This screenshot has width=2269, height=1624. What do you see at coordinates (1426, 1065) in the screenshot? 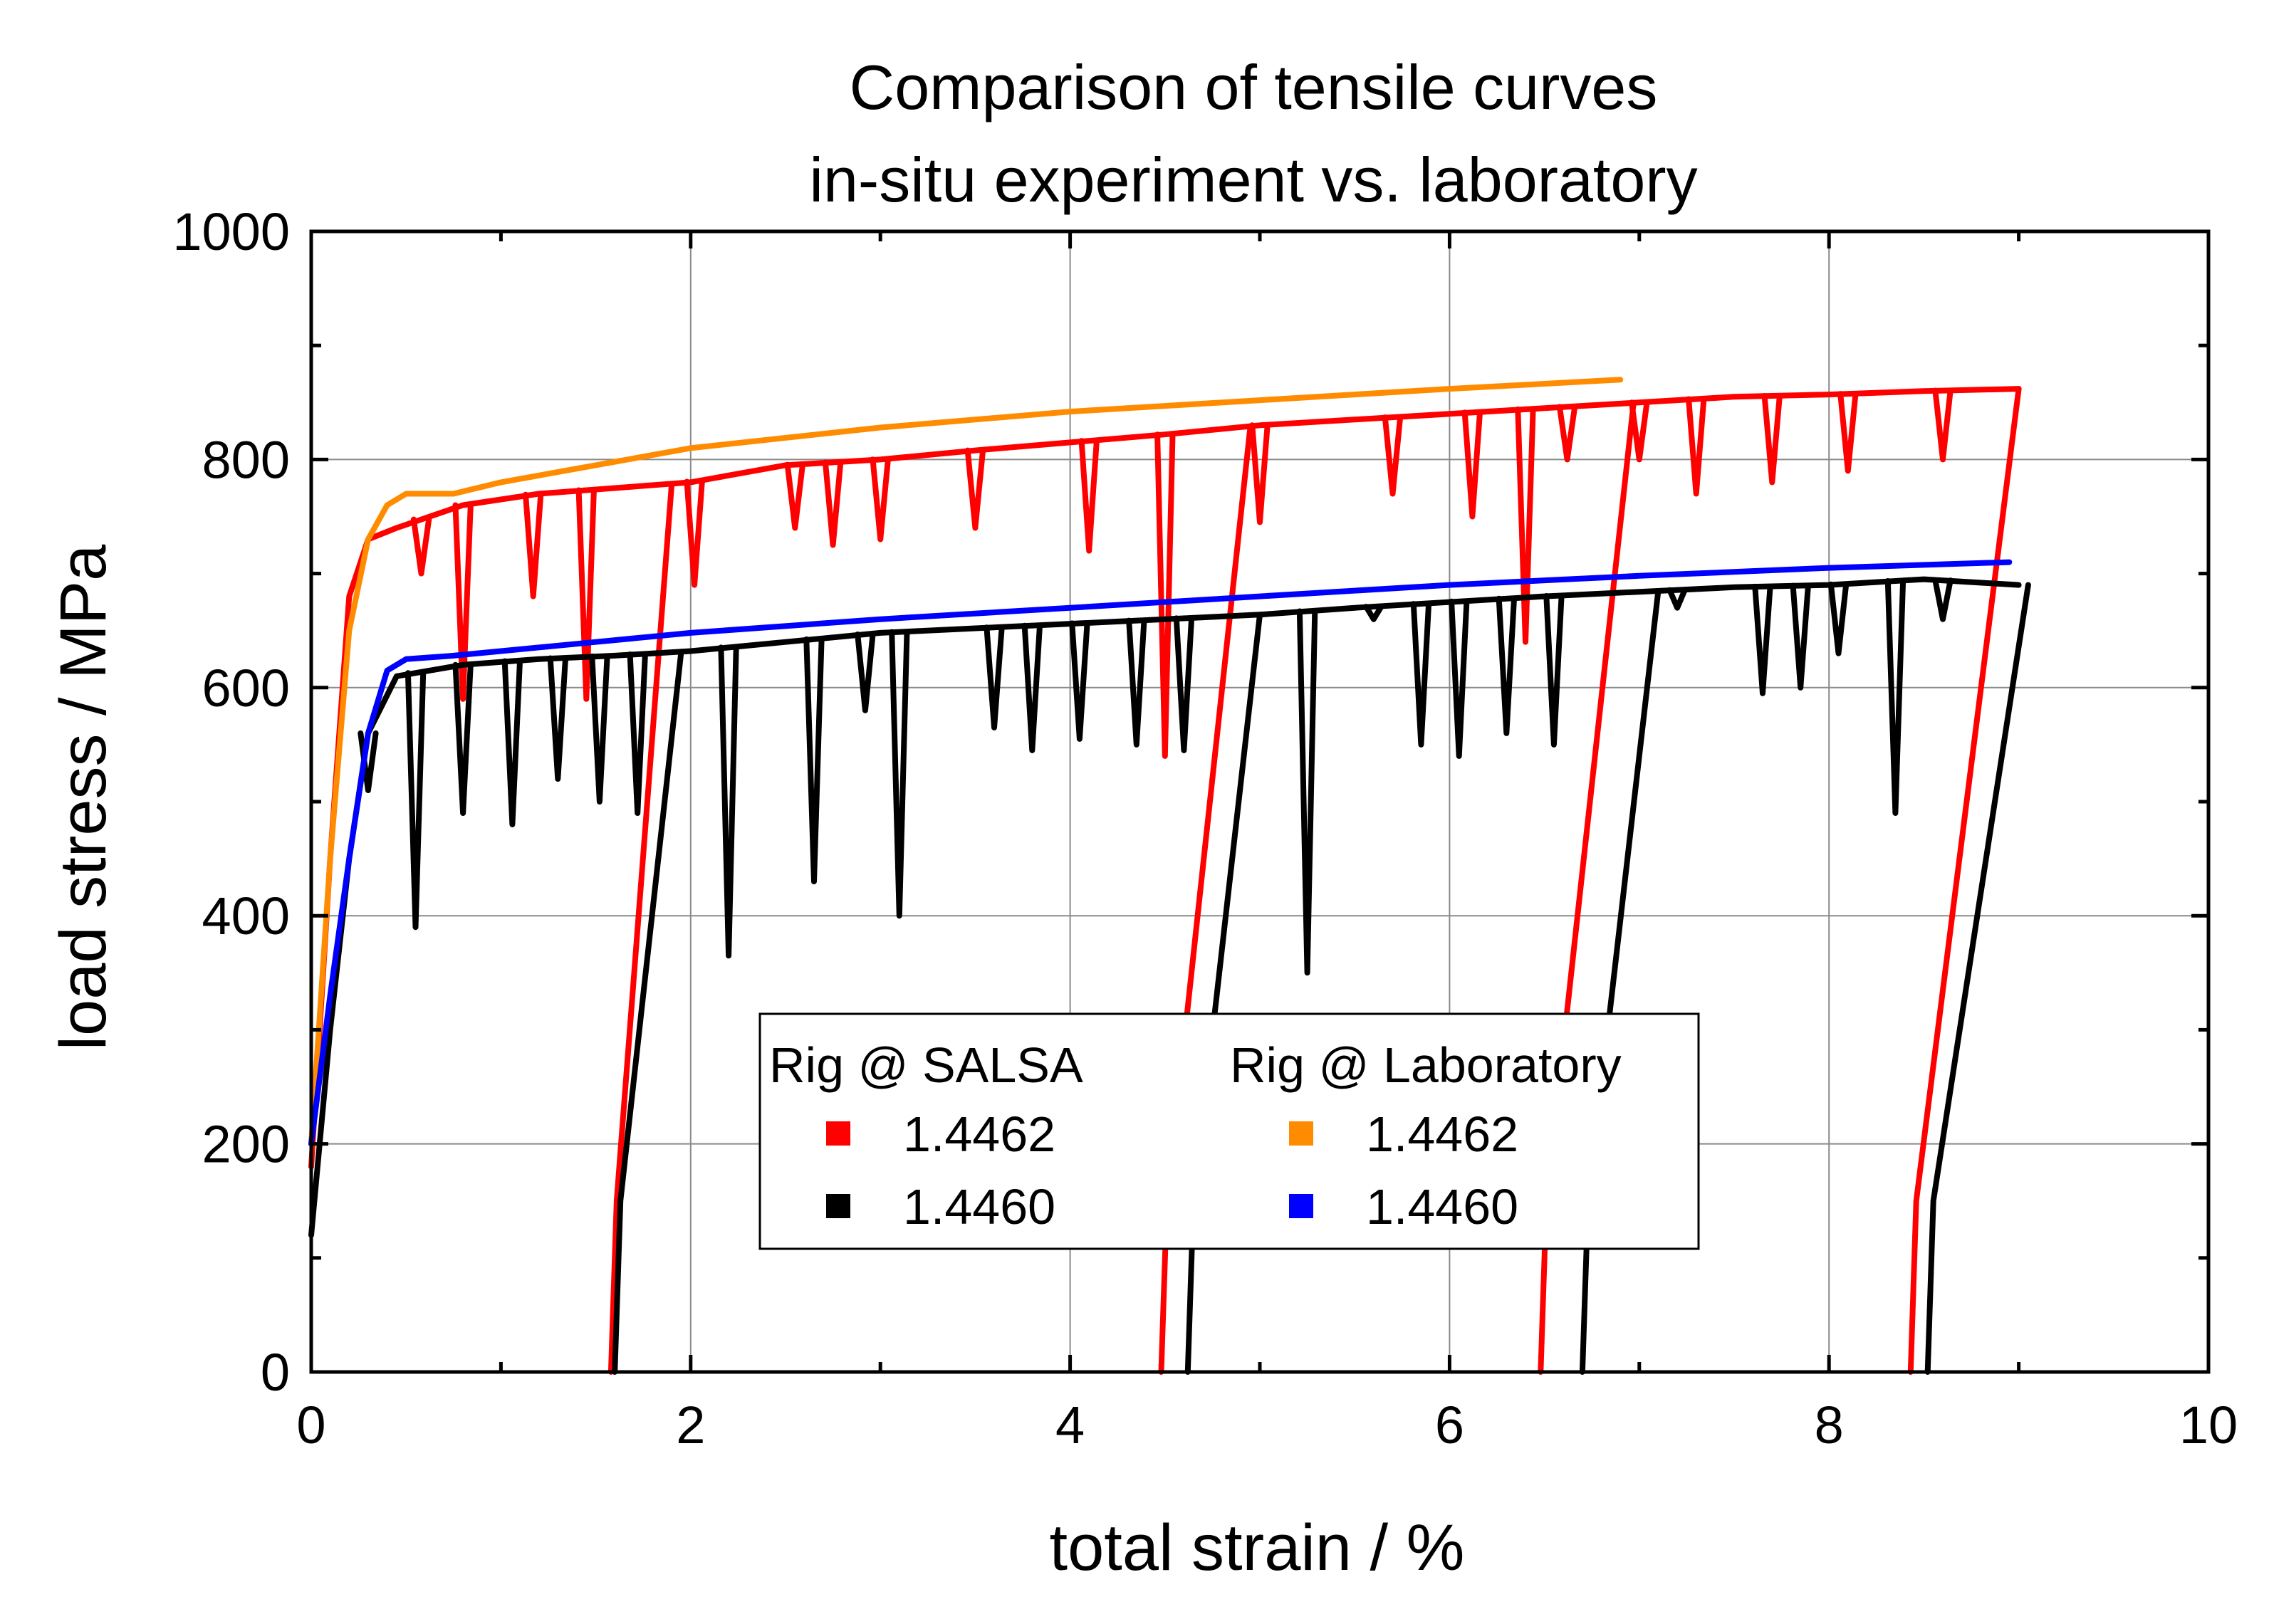
I see `legend-group-title-laboratory: Rig @ Laboratory` at bounding box center [1426, 1065].